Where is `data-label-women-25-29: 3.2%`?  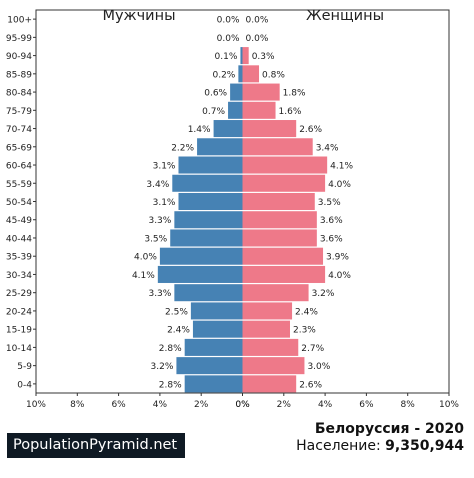 data-label-women-25-29: 3.2% is located at coordinates (323, 294).